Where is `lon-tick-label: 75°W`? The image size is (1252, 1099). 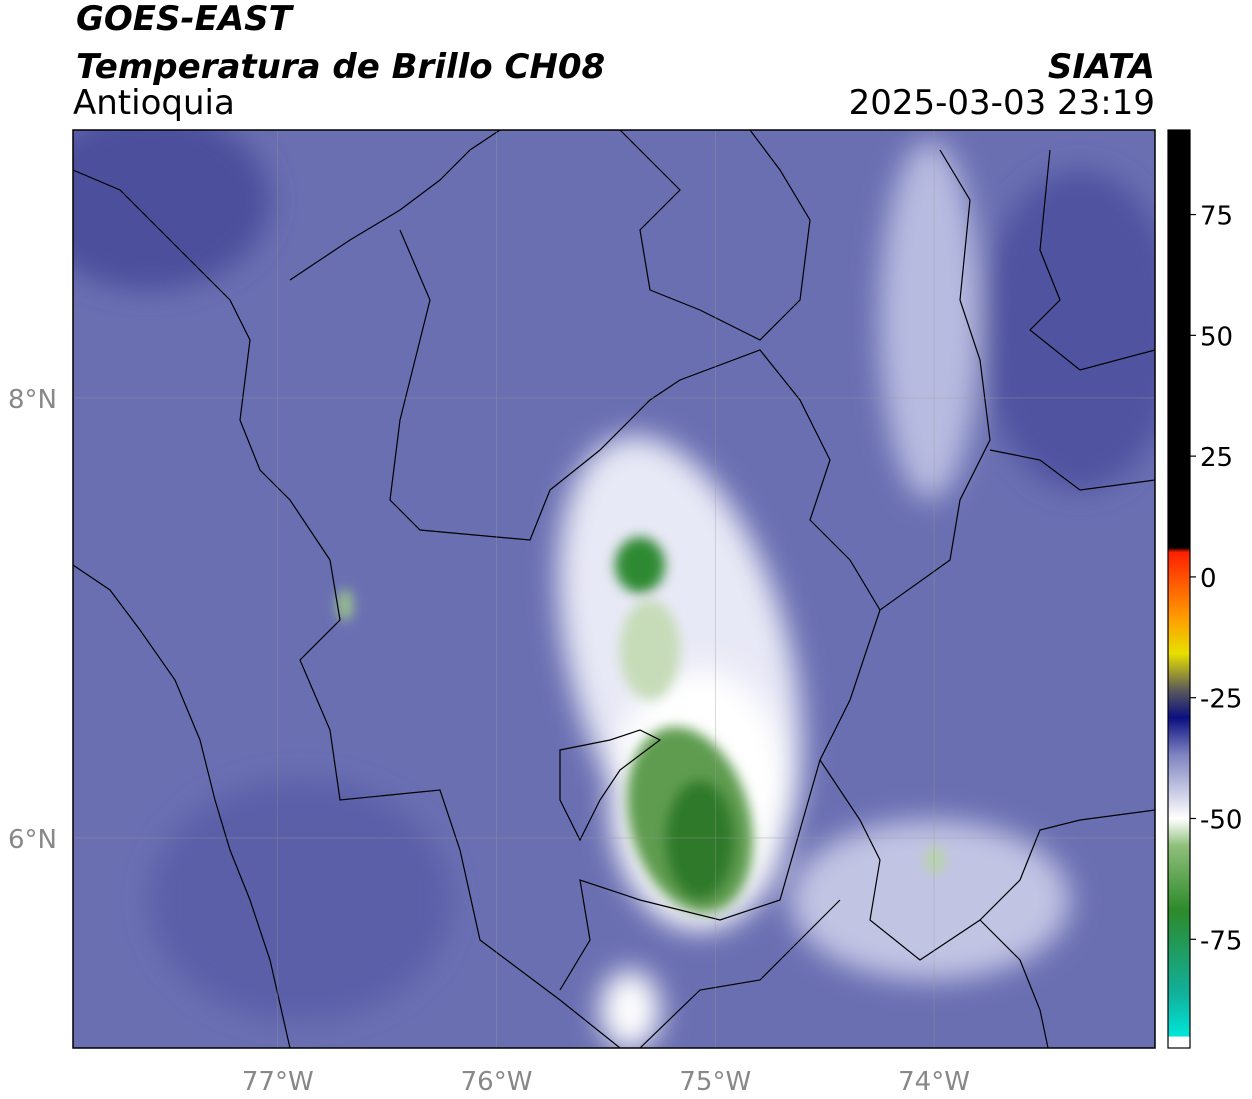
lon-tick-label: 75°W is located at coordinates (715, 1082).